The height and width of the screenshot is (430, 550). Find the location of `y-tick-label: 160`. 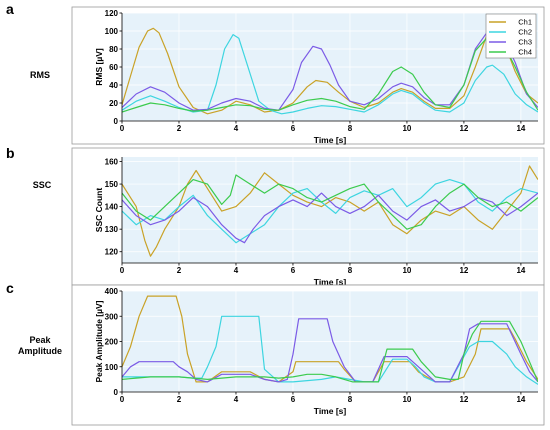

y-tick-label: 160 is located at coordinates (112, 162).